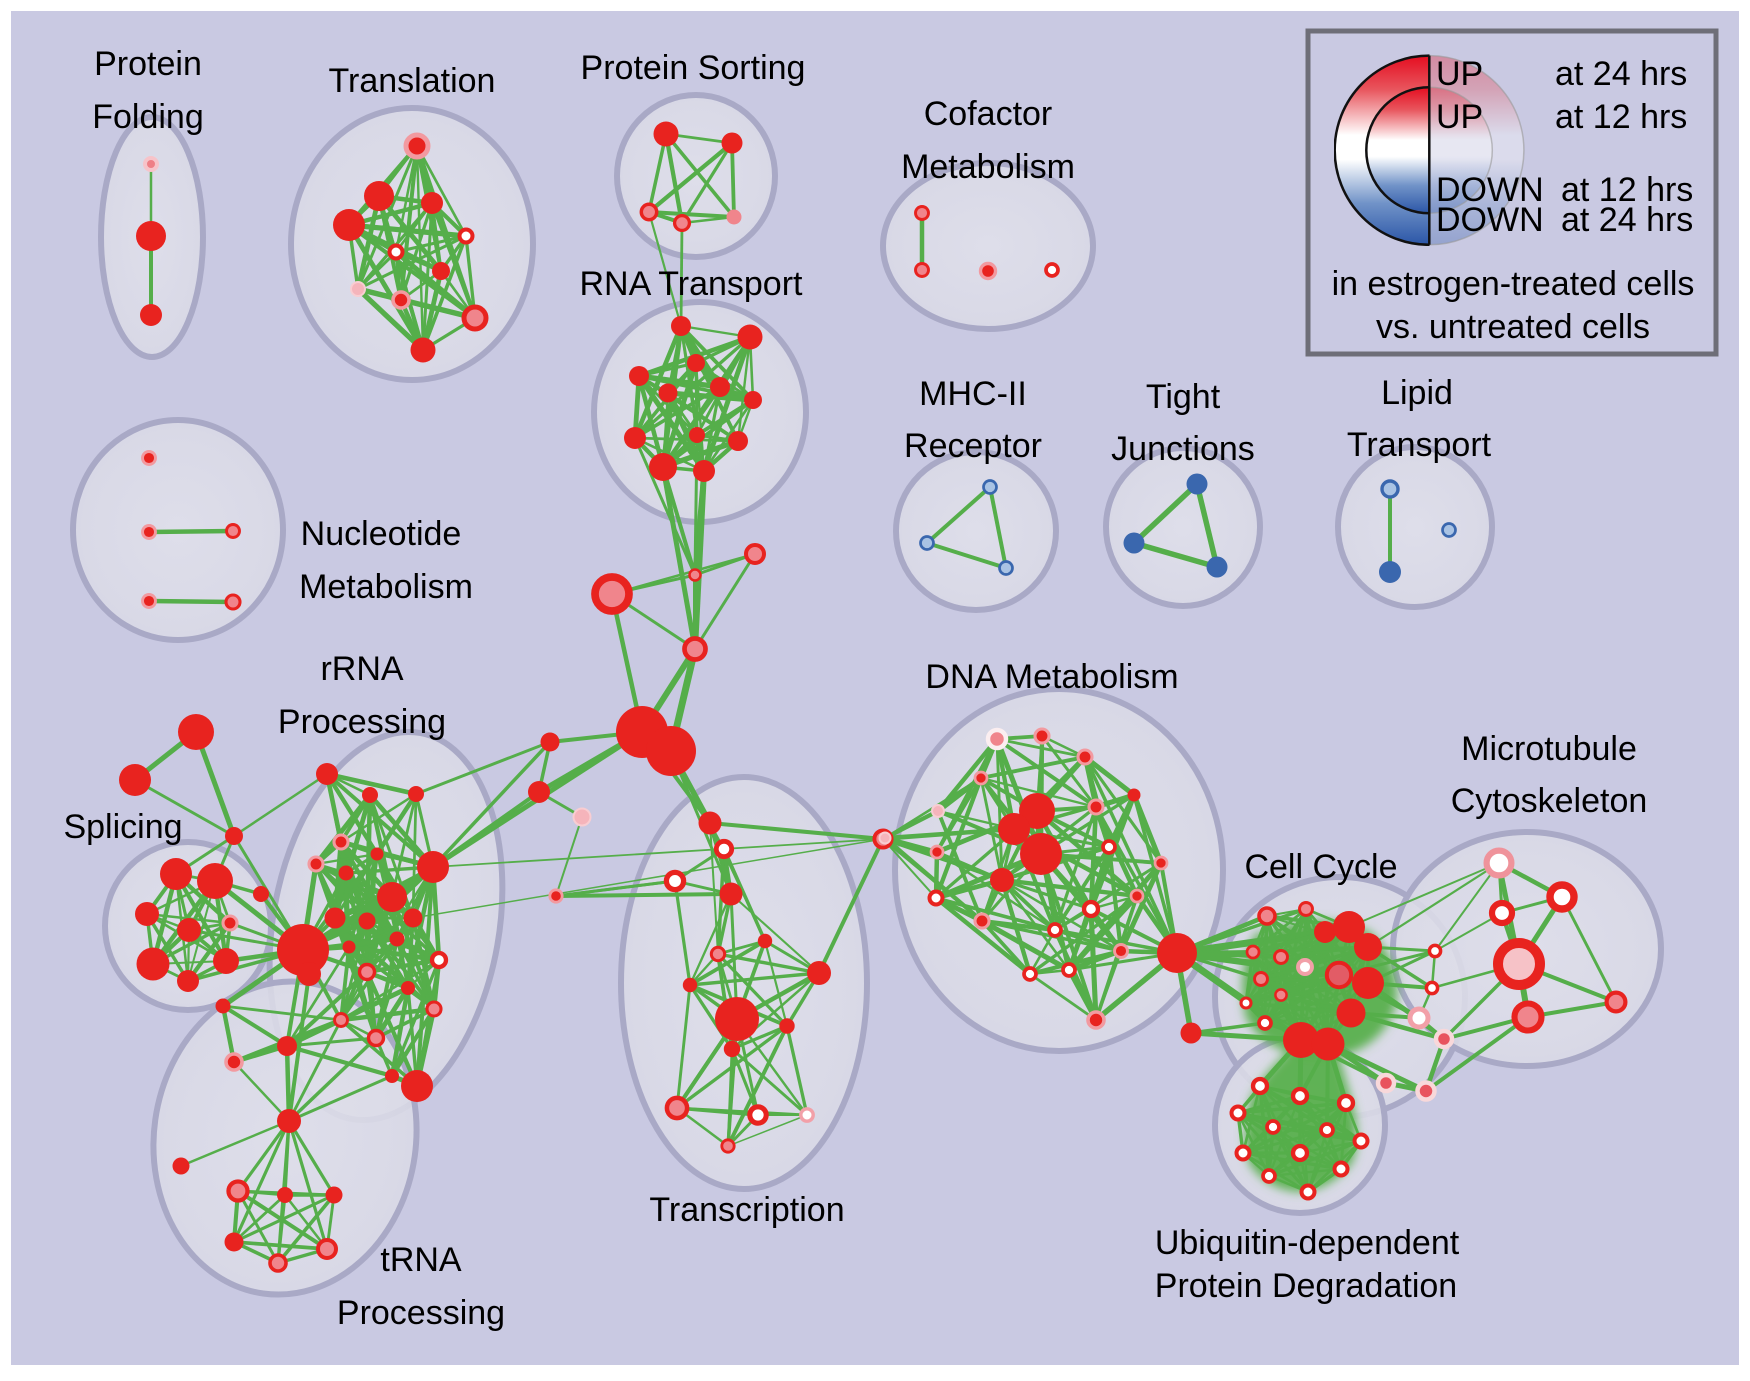 This screenshot has height=1381, width=1750. What do you see at coordinates (1307, 1243) in the screenshot?
I see `svg-text: Ubiquitin-dependent` at bounding box center [1307, 1243].